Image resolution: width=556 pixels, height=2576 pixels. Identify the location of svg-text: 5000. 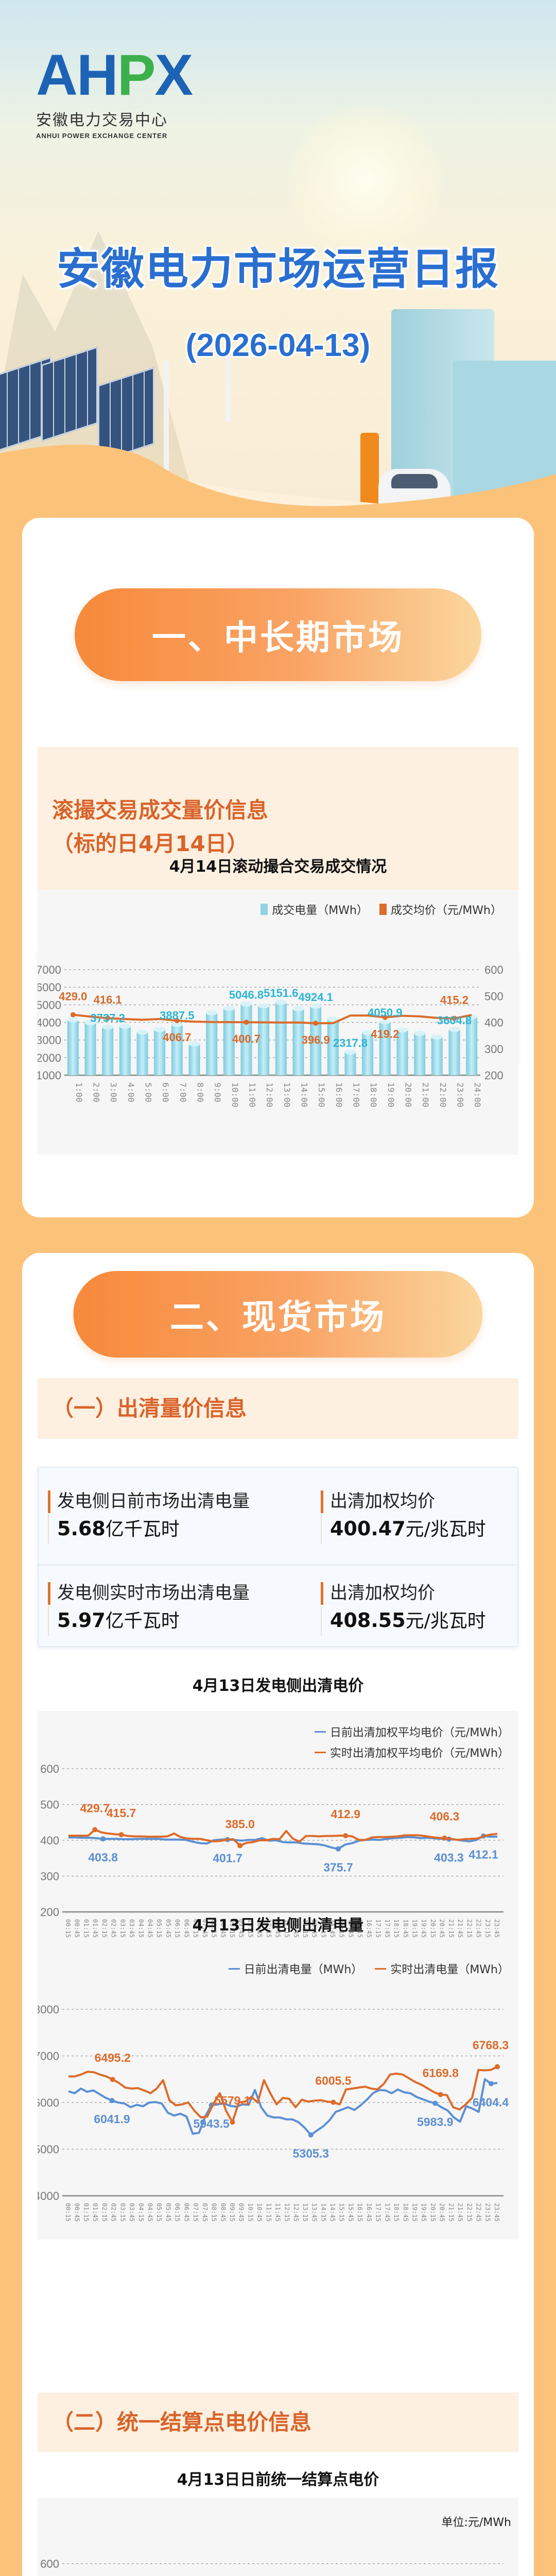
(48, 2149).